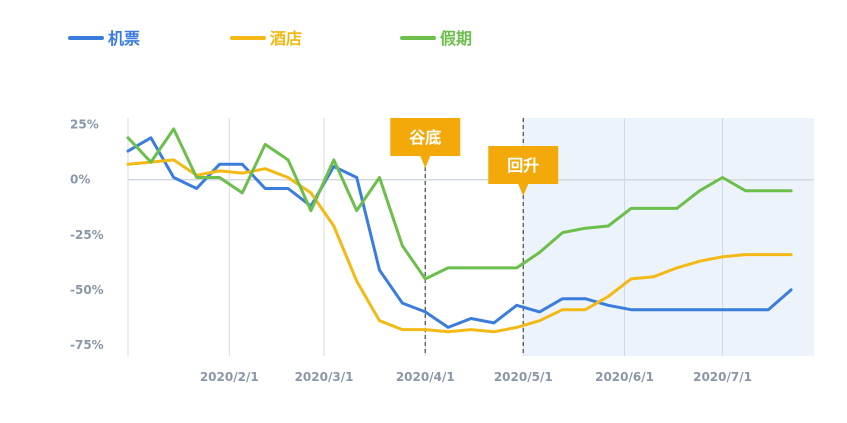  What do you see at coordinates (87, 345) in the screenshot?
I see `y-tick-label-4: -75%` at bounding box center [87, 345].